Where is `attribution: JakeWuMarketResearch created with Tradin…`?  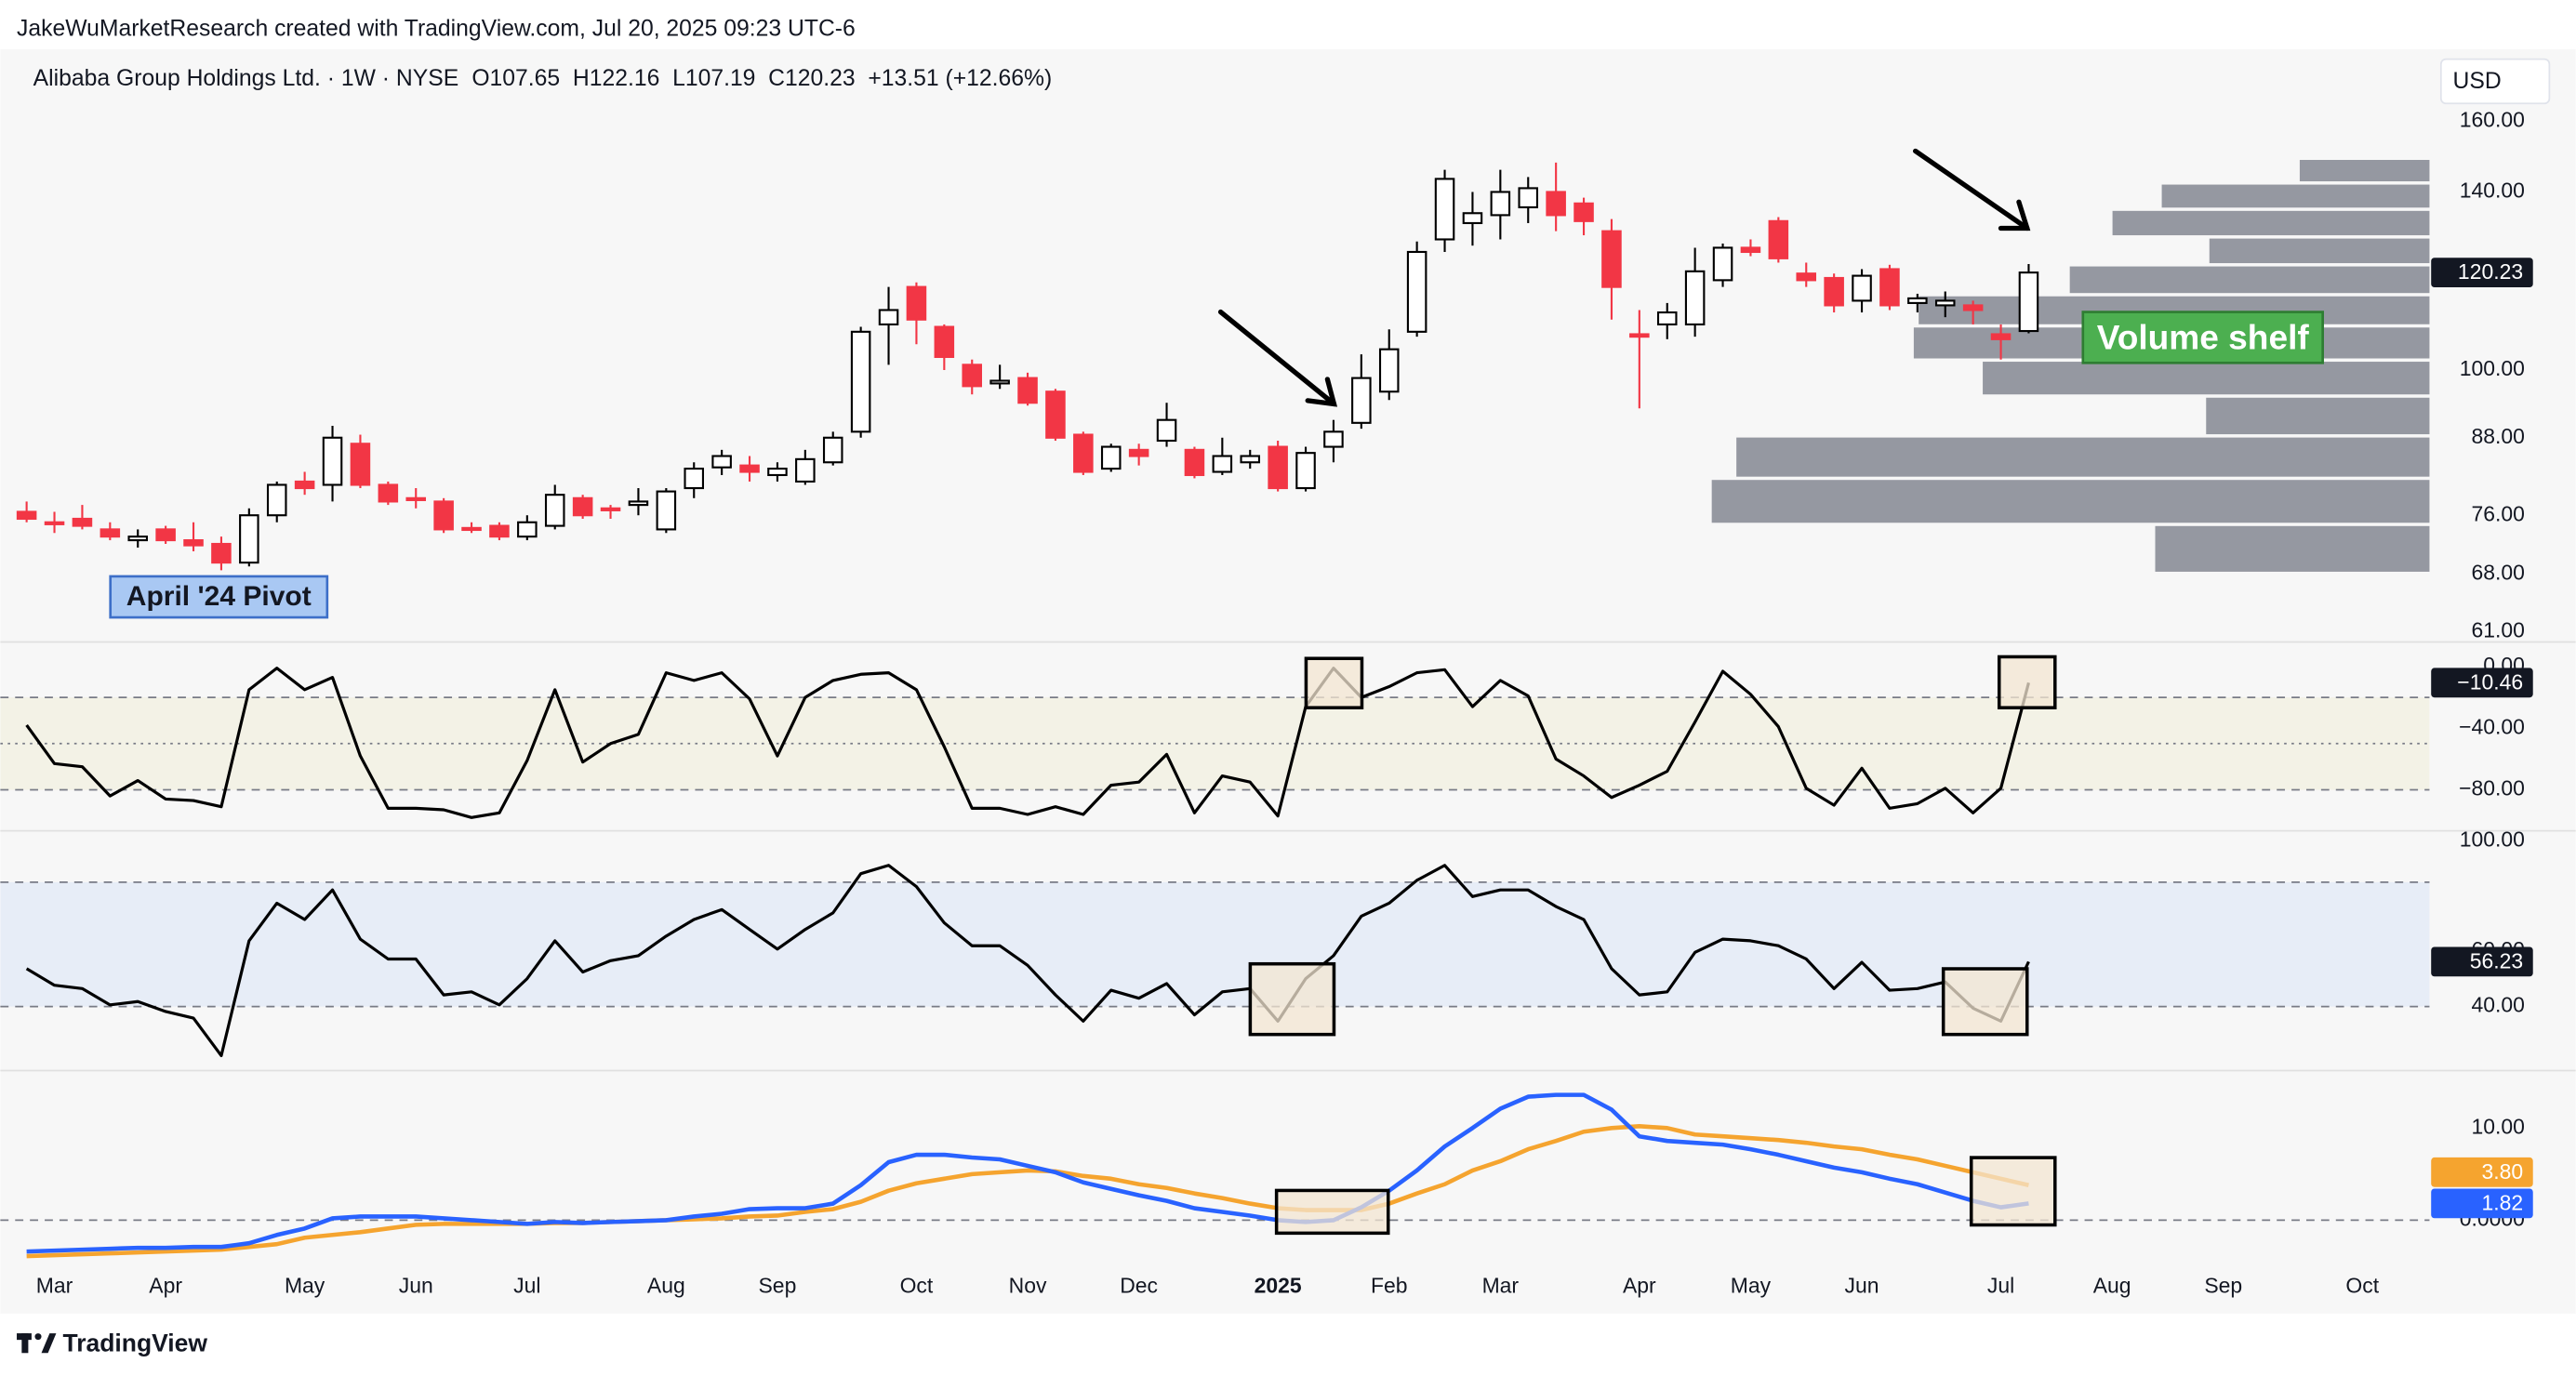
attribution: JakeWuMarketResearch created with Tradin… is located at coordinates (436, 28).